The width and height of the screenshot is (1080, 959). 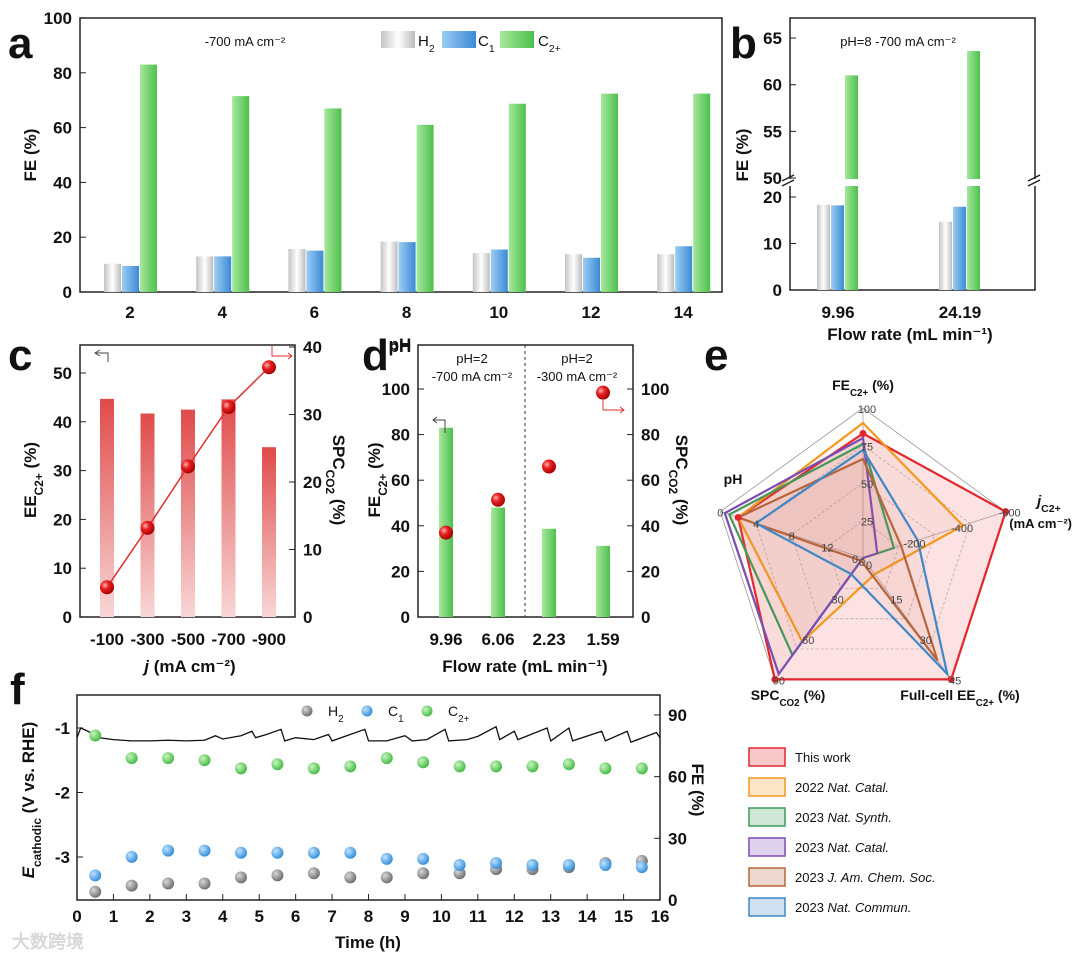 I want to click on x-axis-label: Flow rate (mL min⁻¹), so click(x=909, y=334).